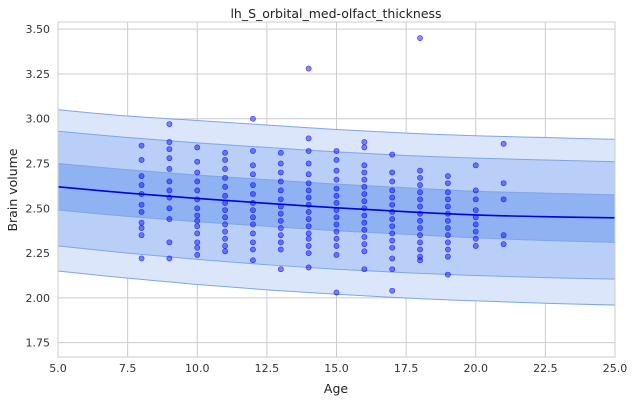 The width and height of the screenshot is (635, 402). I want to click on x-tick-label: 22.5, so click(545, 368).